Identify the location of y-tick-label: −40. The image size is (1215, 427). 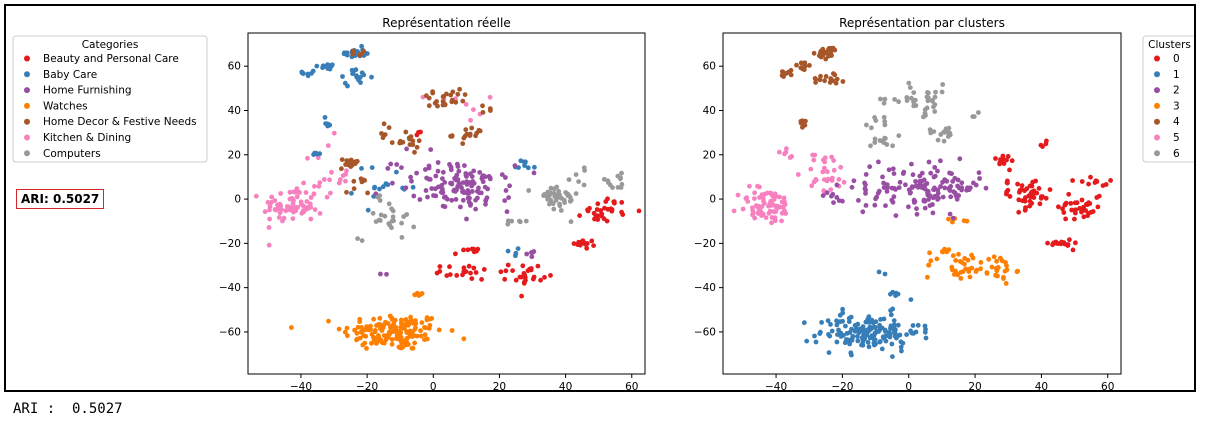
(230, 288).